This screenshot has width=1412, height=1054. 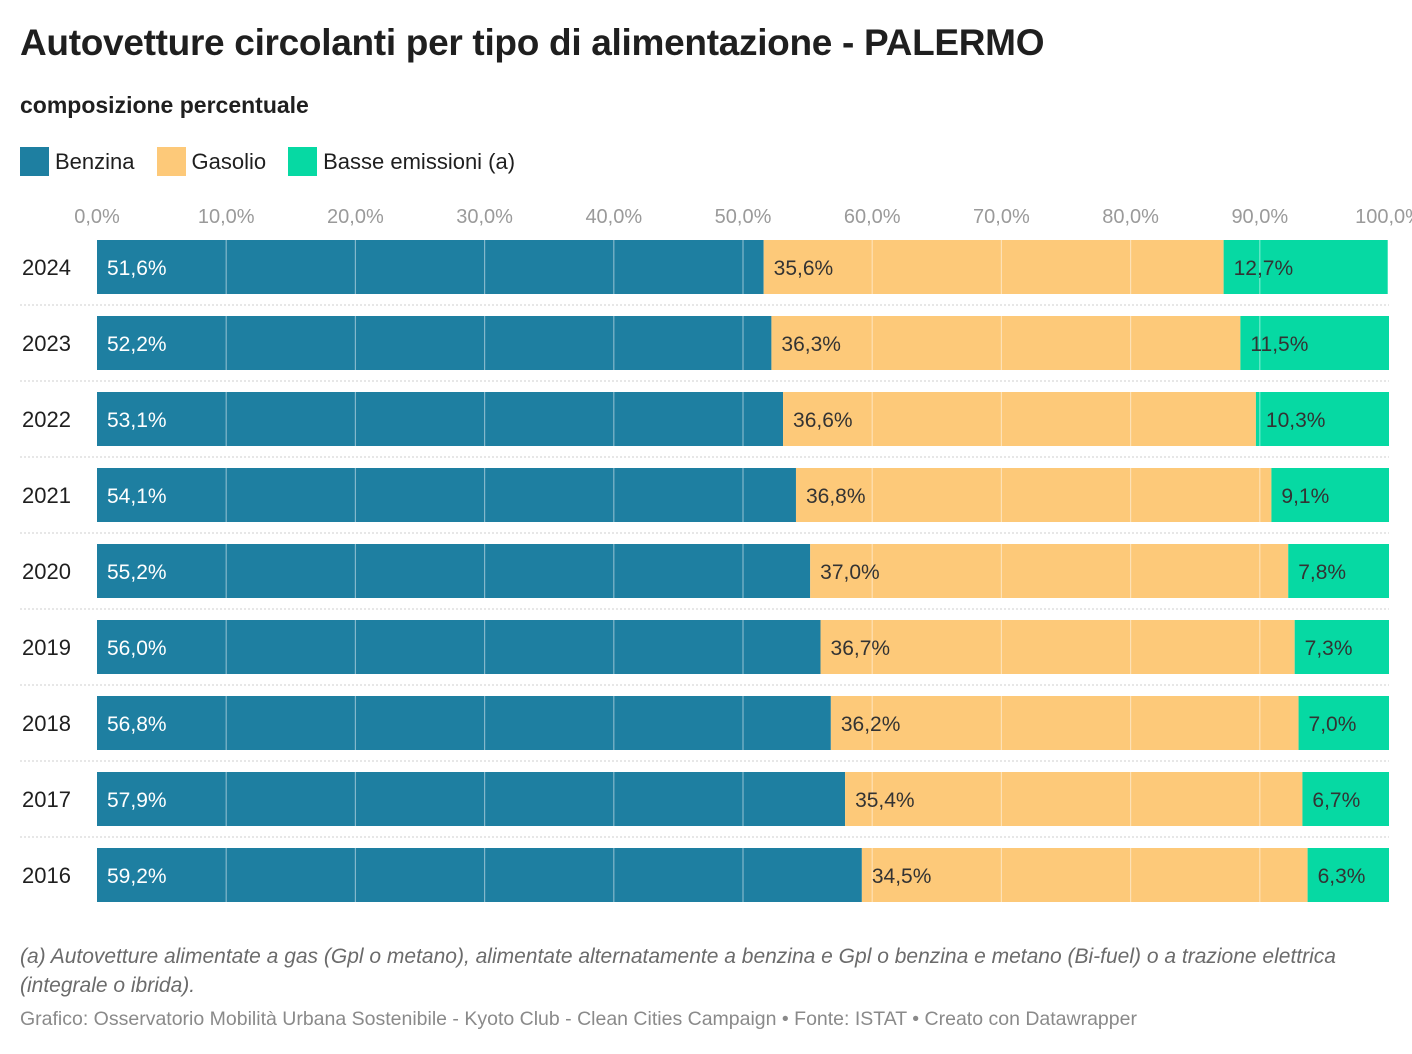 What do you see at coordinates (171, 161) in the screenshot?
I see `legend-swatch-gasolio` at bounding box center [171, 161].